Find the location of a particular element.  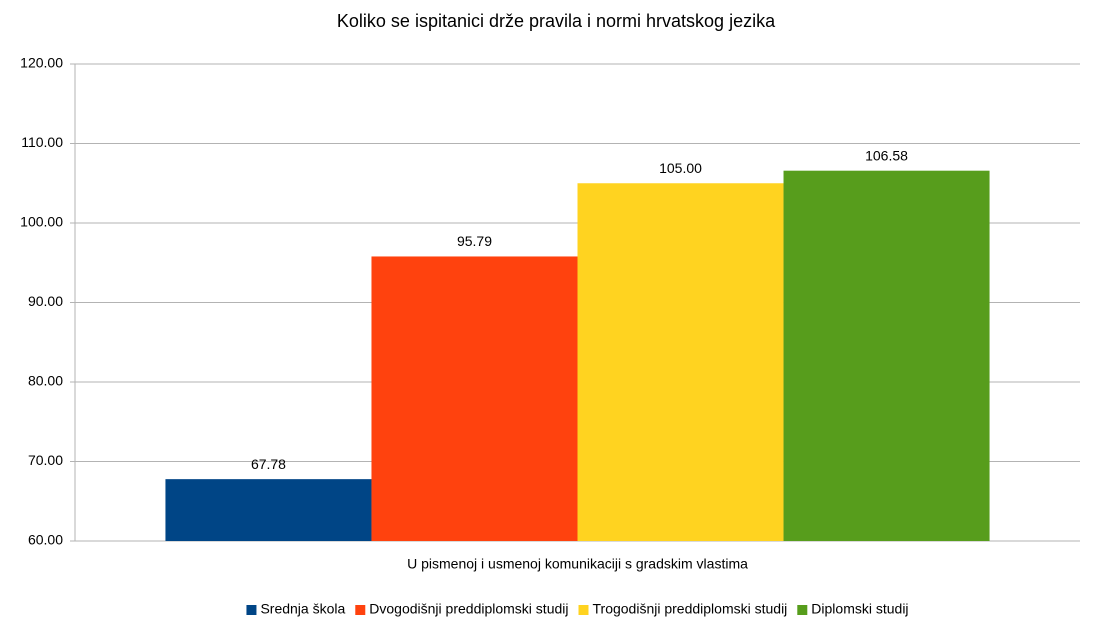

legend-label: Srednja škola is located at coordinates (302, 609).